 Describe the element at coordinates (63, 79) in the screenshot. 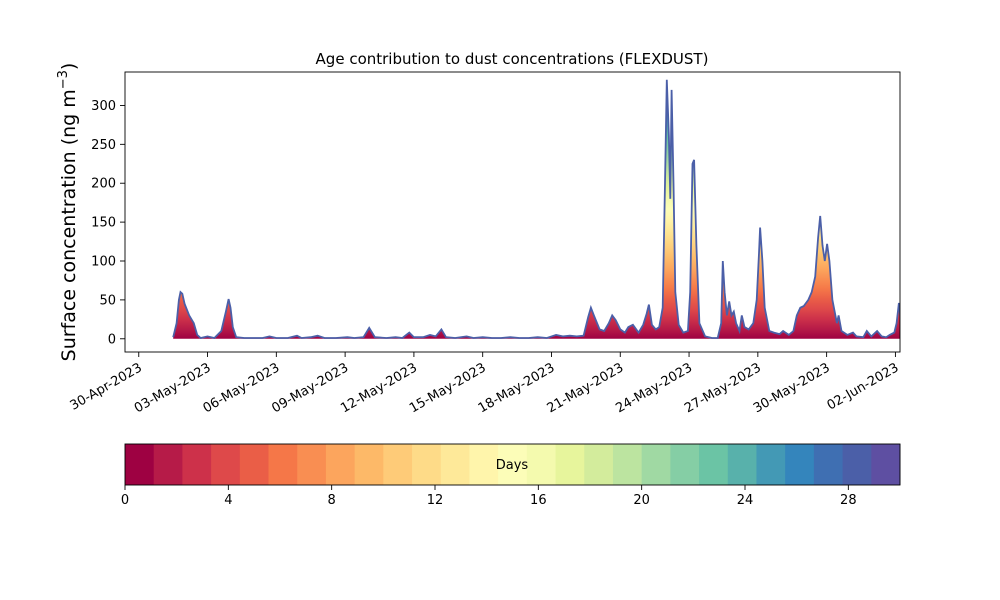

I see `y-axis-label-superscript: −3` at that location.